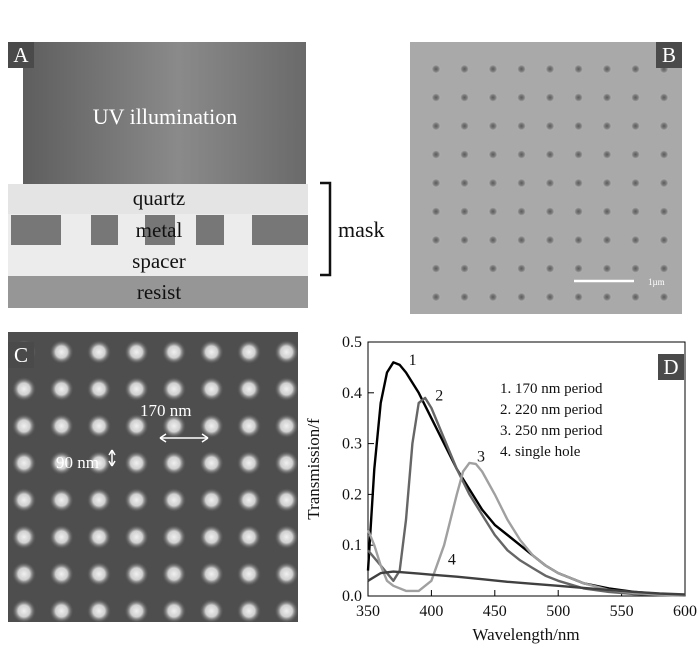 Image resolution: width=700 pixels, height=649 pixels. I want to click on quartz-label: quartz, so click(159, 198).